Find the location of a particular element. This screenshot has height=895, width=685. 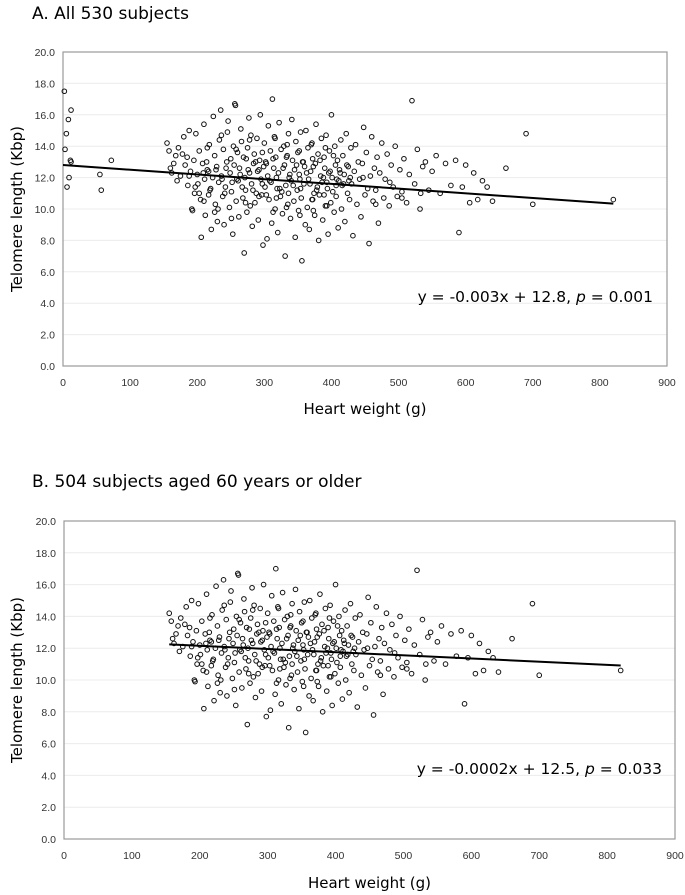

x-tick-label: 200 is located at coordinates (197, 383).